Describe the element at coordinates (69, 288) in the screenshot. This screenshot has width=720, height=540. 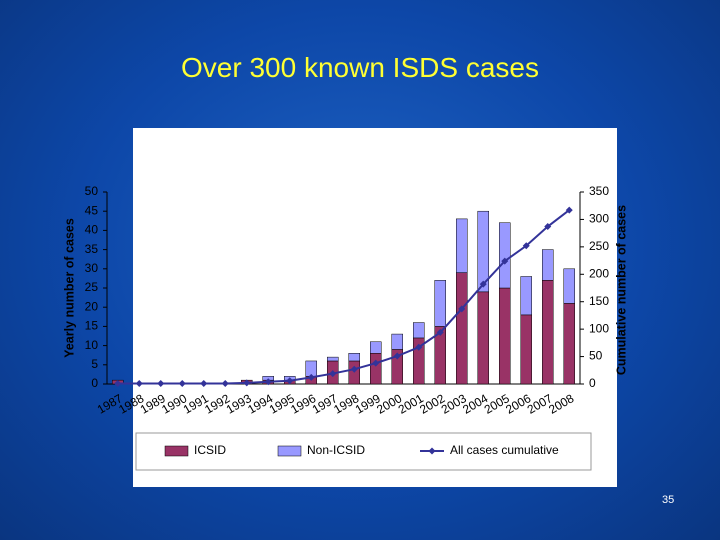
I see `y-axis-label: Yearly number of cases` at that location.